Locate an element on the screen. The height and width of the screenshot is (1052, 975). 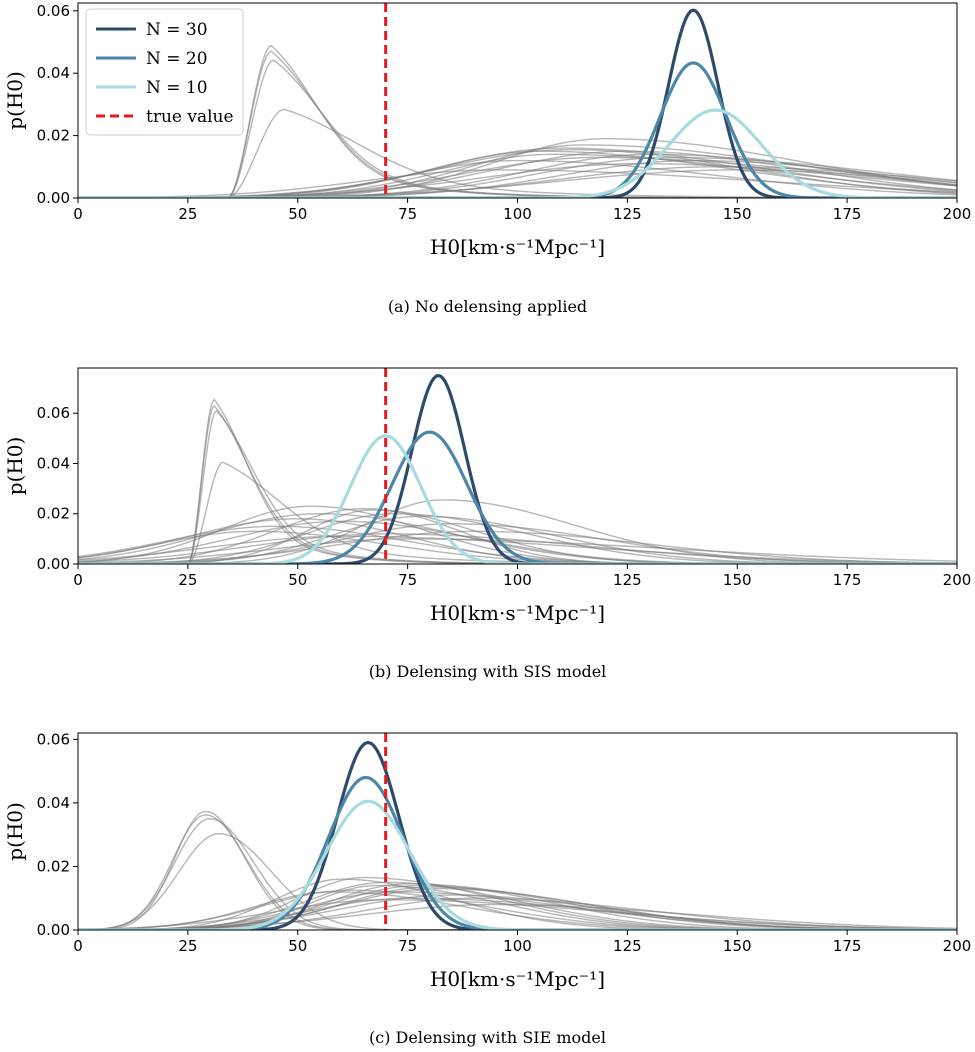
panel-caption: (c) Delensing with SIE model is located at coordinates (487, 1037).